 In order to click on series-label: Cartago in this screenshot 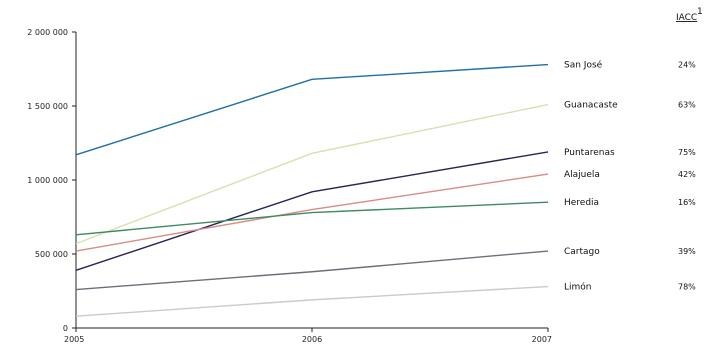, I will do `click(582, 252)`.